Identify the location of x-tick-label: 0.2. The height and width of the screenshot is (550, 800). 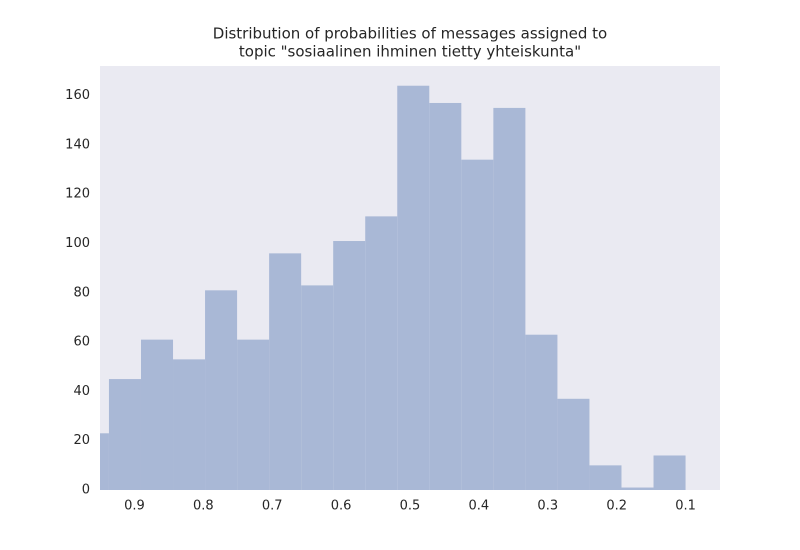
(616, 506).